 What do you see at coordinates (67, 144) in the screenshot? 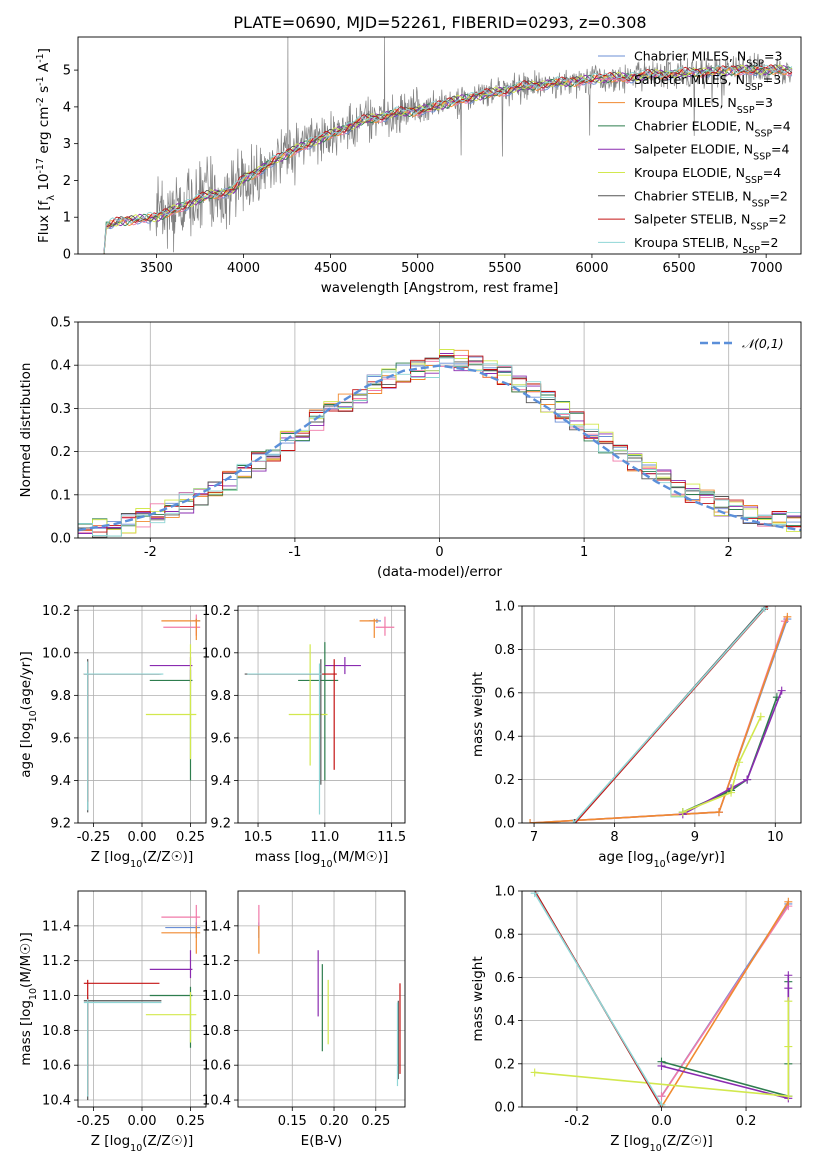
I see `y-tick-label: 3` at bounding box center [67, 144].